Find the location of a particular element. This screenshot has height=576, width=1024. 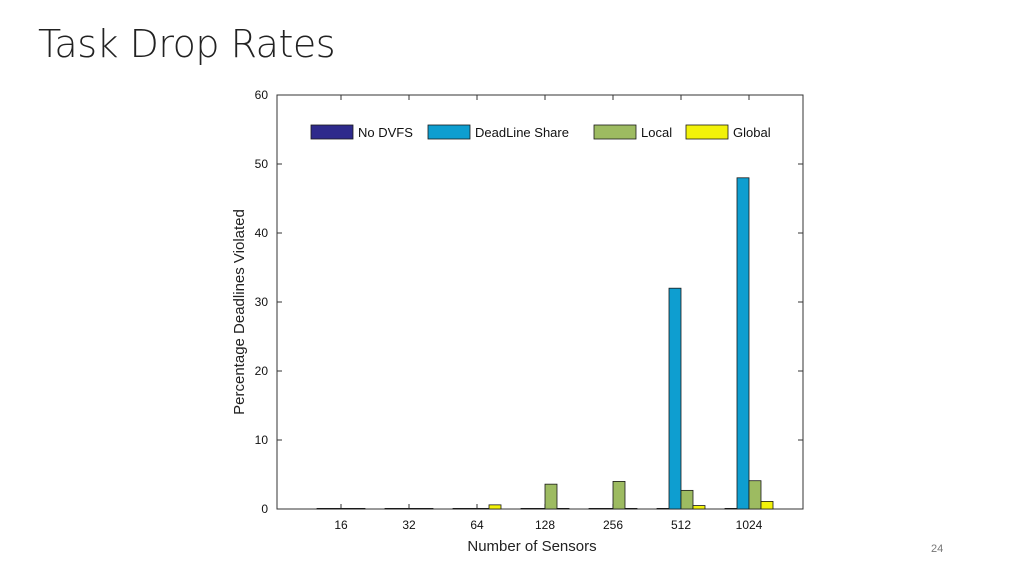

legend-label-2: Local is located at coordinates (656, 132).